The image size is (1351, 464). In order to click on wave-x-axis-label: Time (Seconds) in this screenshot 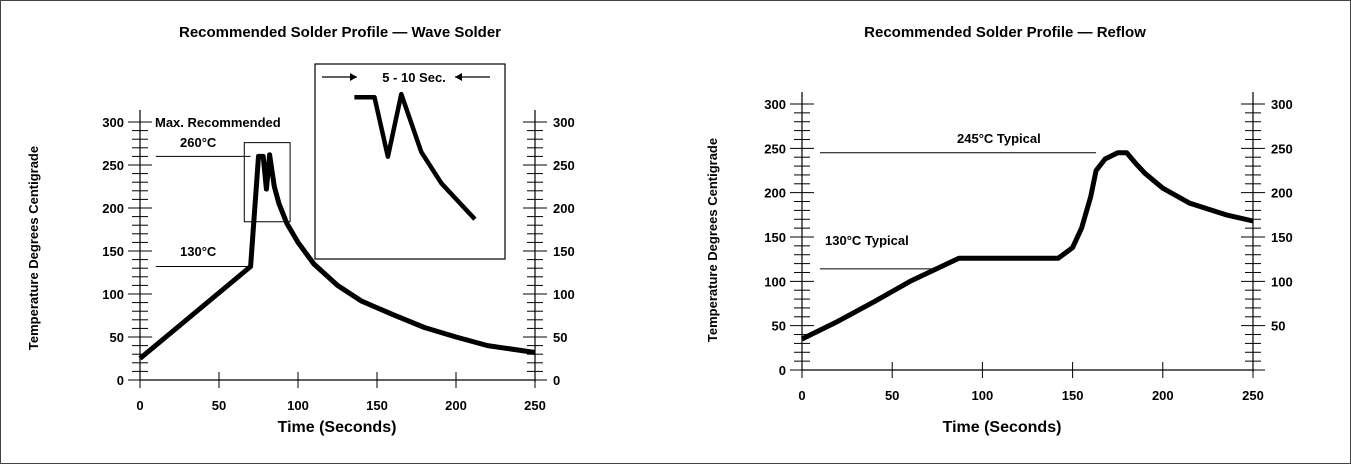, I will do `click(337, 427)`.